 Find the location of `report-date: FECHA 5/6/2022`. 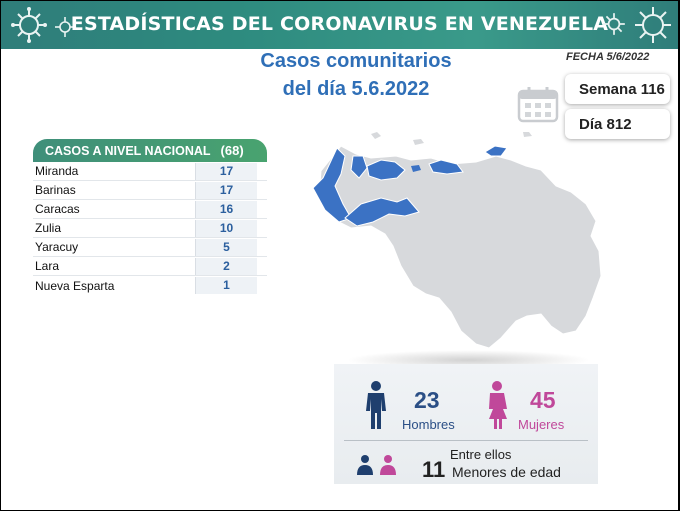

report-date: FECHA 5/6/2022 is located at coordinates (608, 57).